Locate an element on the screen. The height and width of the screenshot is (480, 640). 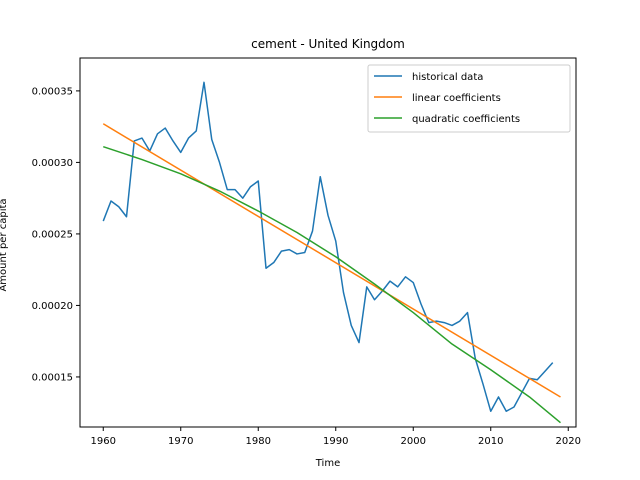
x-axis: 1960 1970 1980 1990 2000 2010 2020 is located at coordinates (336, 437).